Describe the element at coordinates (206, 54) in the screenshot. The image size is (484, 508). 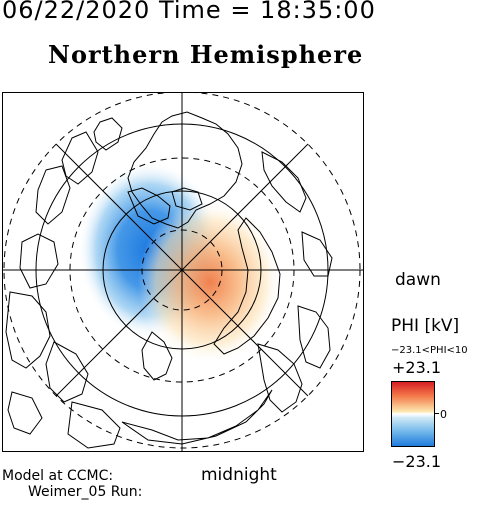
I see `hemisphere-title: Northern Hemisphere` at that location.